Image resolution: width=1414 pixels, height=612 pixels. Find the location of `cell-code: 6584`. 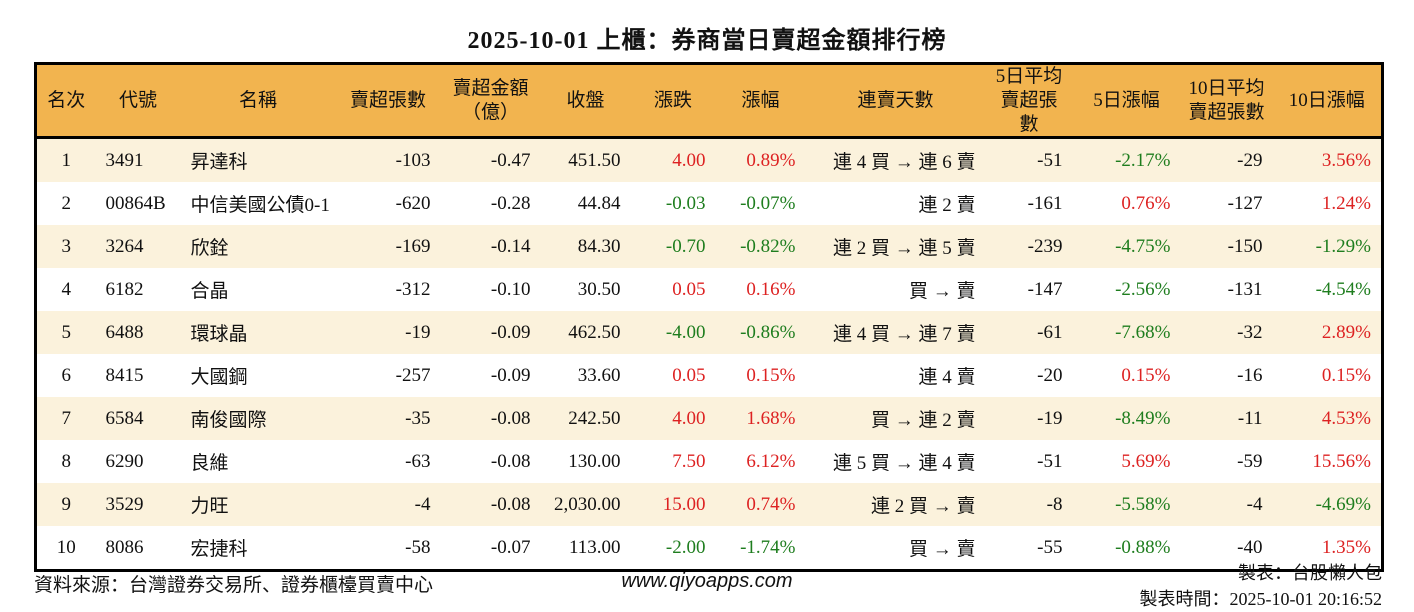

cell-code: 6584 is located at coordinates (124, 418).